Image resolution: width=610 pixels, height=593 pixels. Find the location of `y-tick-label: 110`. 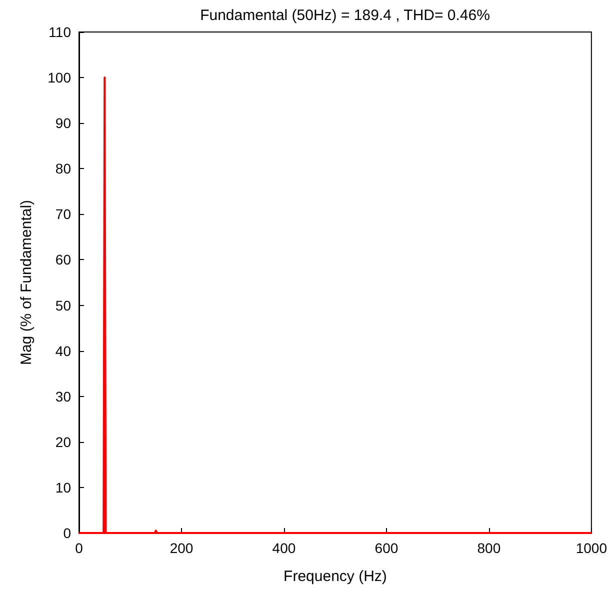

y-tick-label: 110 is located at coordinates (60, 32).